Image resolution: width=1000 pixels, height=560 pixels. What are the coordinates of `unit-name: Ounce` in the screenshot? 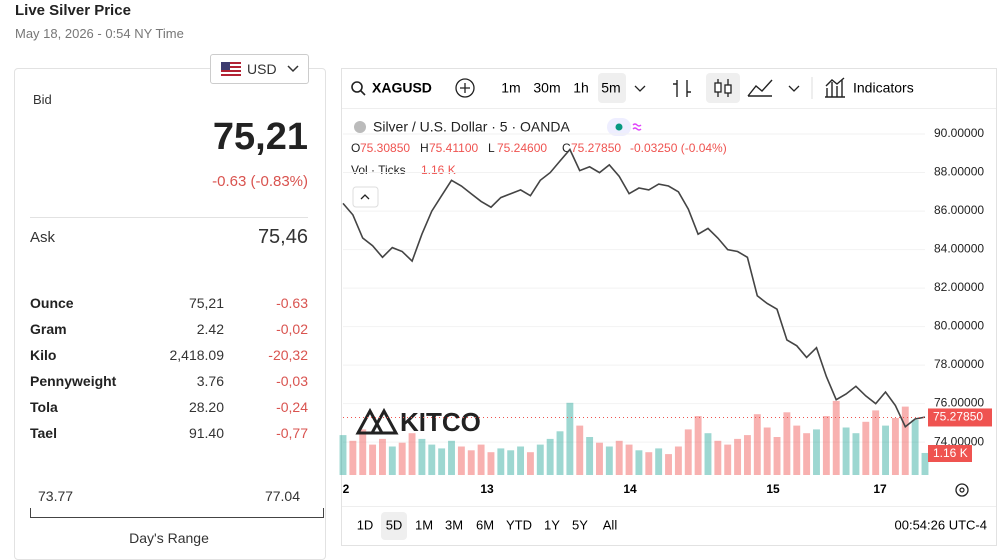 It's located at (52, 303).